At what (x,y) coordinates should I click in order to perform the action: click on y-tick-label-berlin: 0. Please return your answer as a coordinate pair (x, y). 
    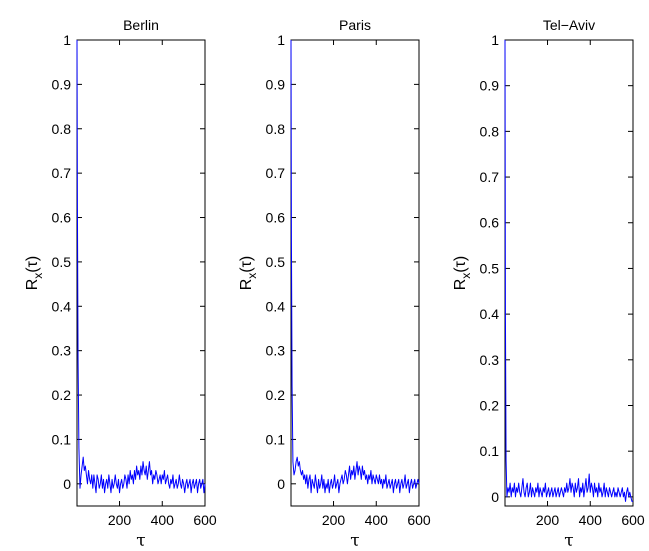
    Looking at the image, I should click on (67, 484).